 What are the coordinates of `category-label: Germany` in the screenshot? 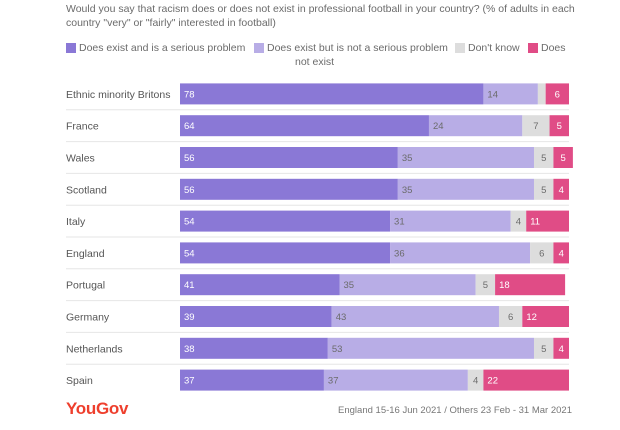 It's located at (88, 318).